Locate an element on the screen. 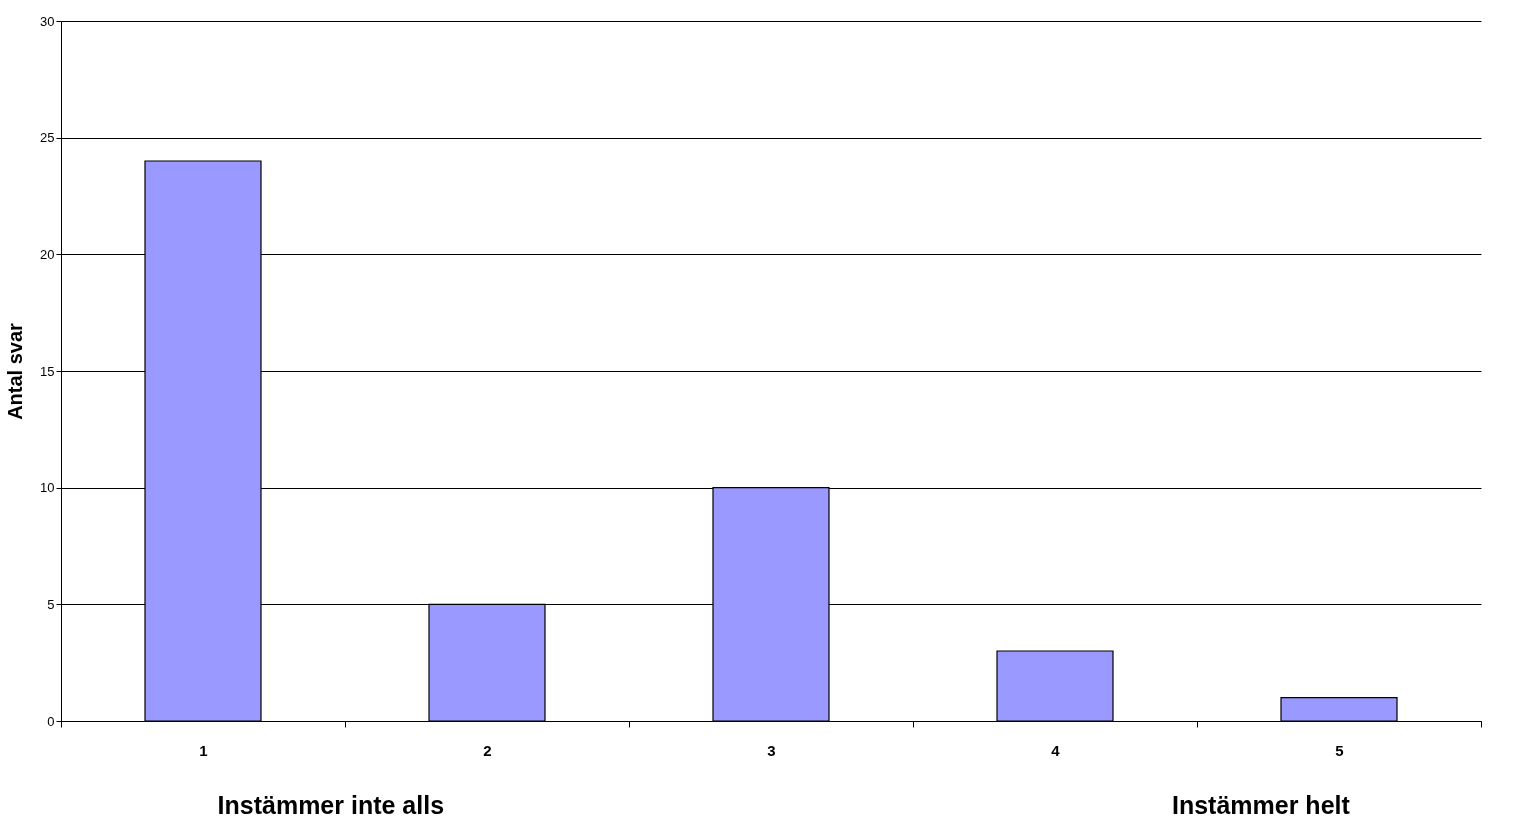 The image size is (1536, 828). y-tick-label: 25 is located at coordinates (47, 138).